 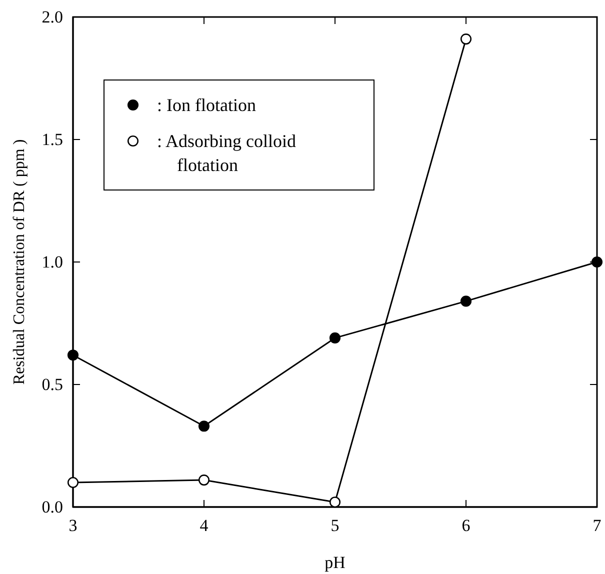 What do you see at coordinates (52, 506) in the screenshot?
I see `y-tick-label: 0.0` at bounding box center [52, 506].